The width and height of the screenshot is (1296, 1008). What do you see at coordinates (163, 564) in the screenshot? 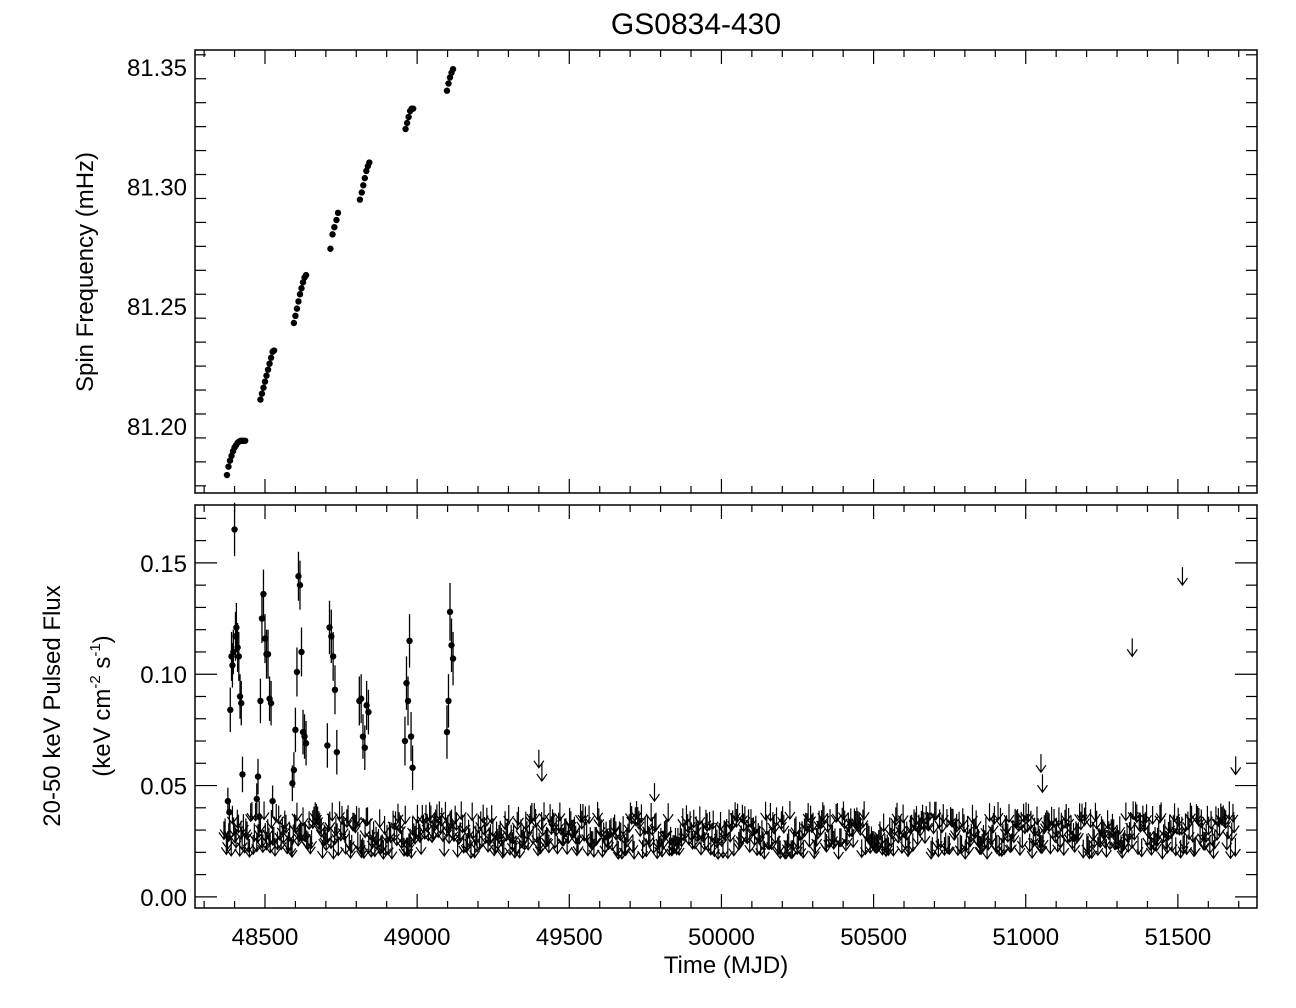
I see `y-tick-label: 0.15` at bounding box center [163, 564].